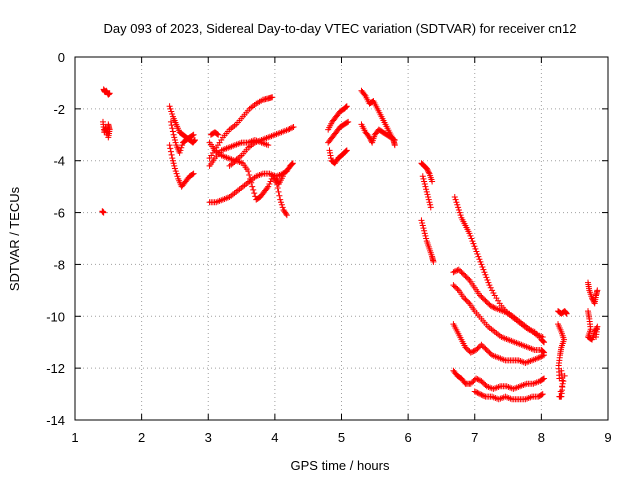  I want to click on x-tick-label: 2, so click(141, 437).